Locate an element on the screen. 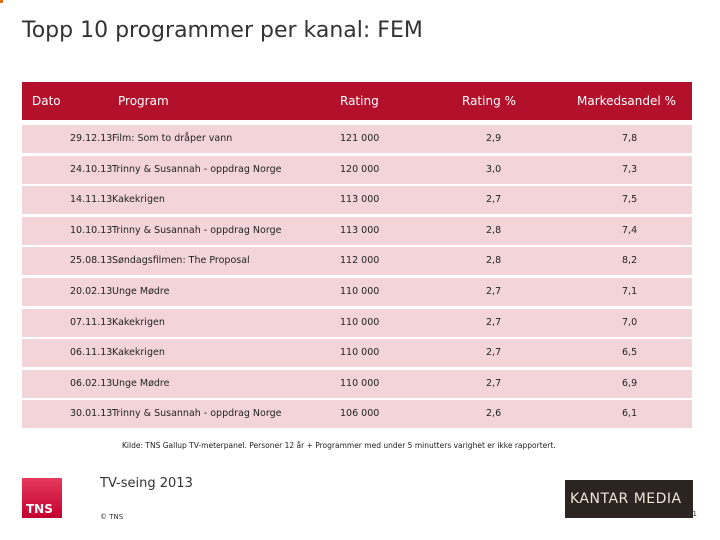 This screenshot has height=540, width=720. page-number: 21 is located at coordinates (692, 514).